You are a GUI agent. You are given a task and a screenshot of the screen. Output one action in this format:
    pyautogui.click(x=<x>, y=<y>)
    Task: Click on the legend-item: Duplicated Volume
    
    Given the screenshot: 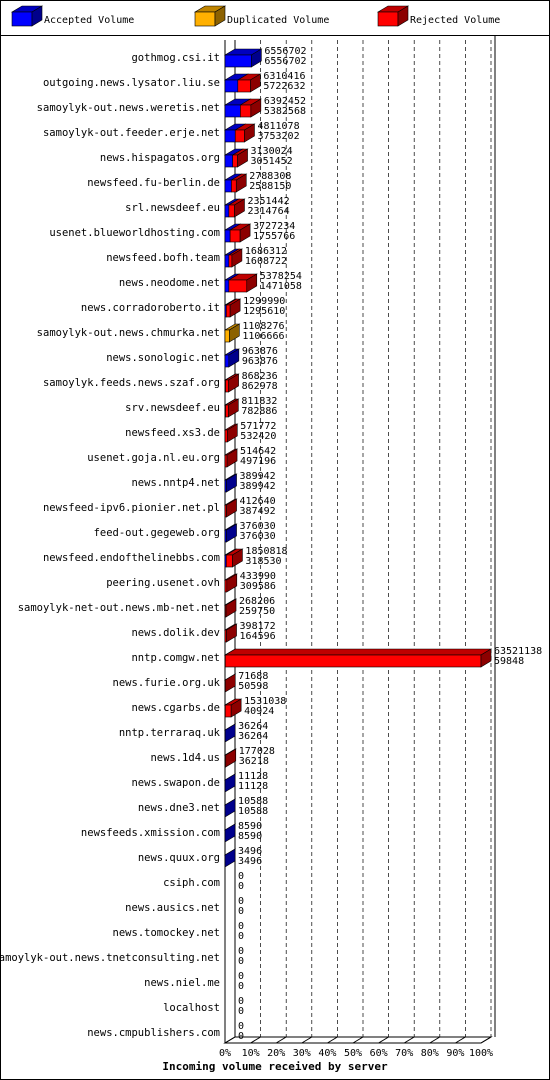 What is the action you would take?
    pyautogui.click(x=261, y=16)
    